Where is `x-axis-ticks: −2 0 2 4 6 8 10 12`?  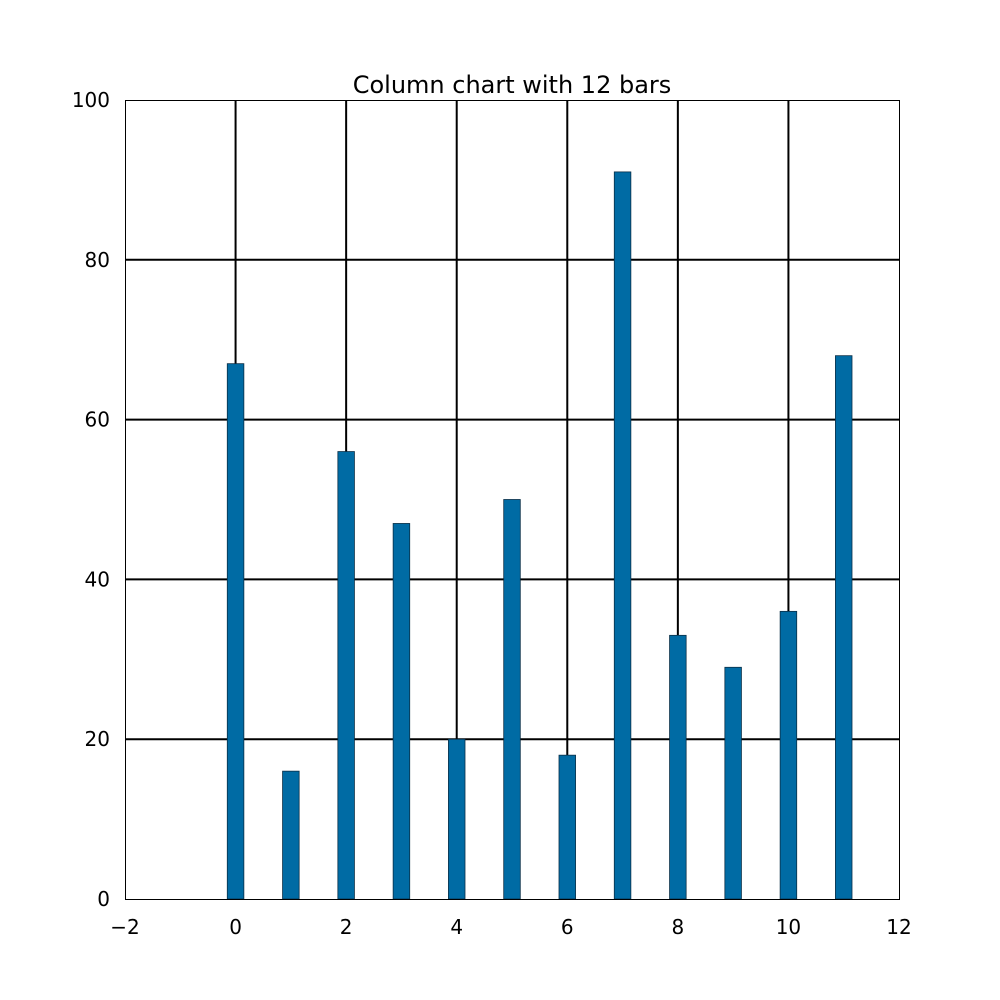
x-axis-ticks: −2 0 2 4 6 8 10 12 is located at coordinates (510, 927).